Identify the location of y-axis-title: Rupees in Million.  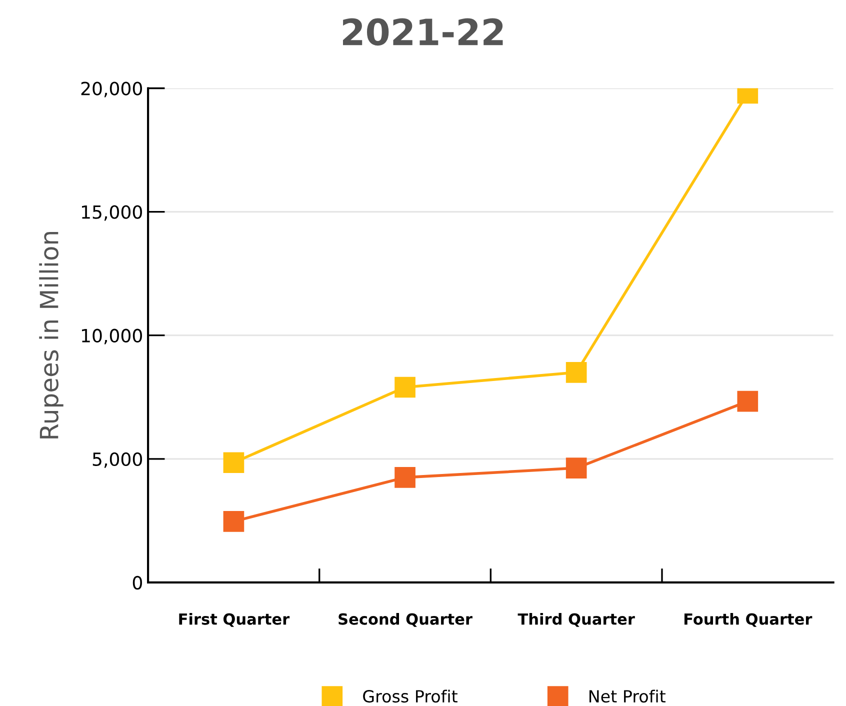
(51, 335).